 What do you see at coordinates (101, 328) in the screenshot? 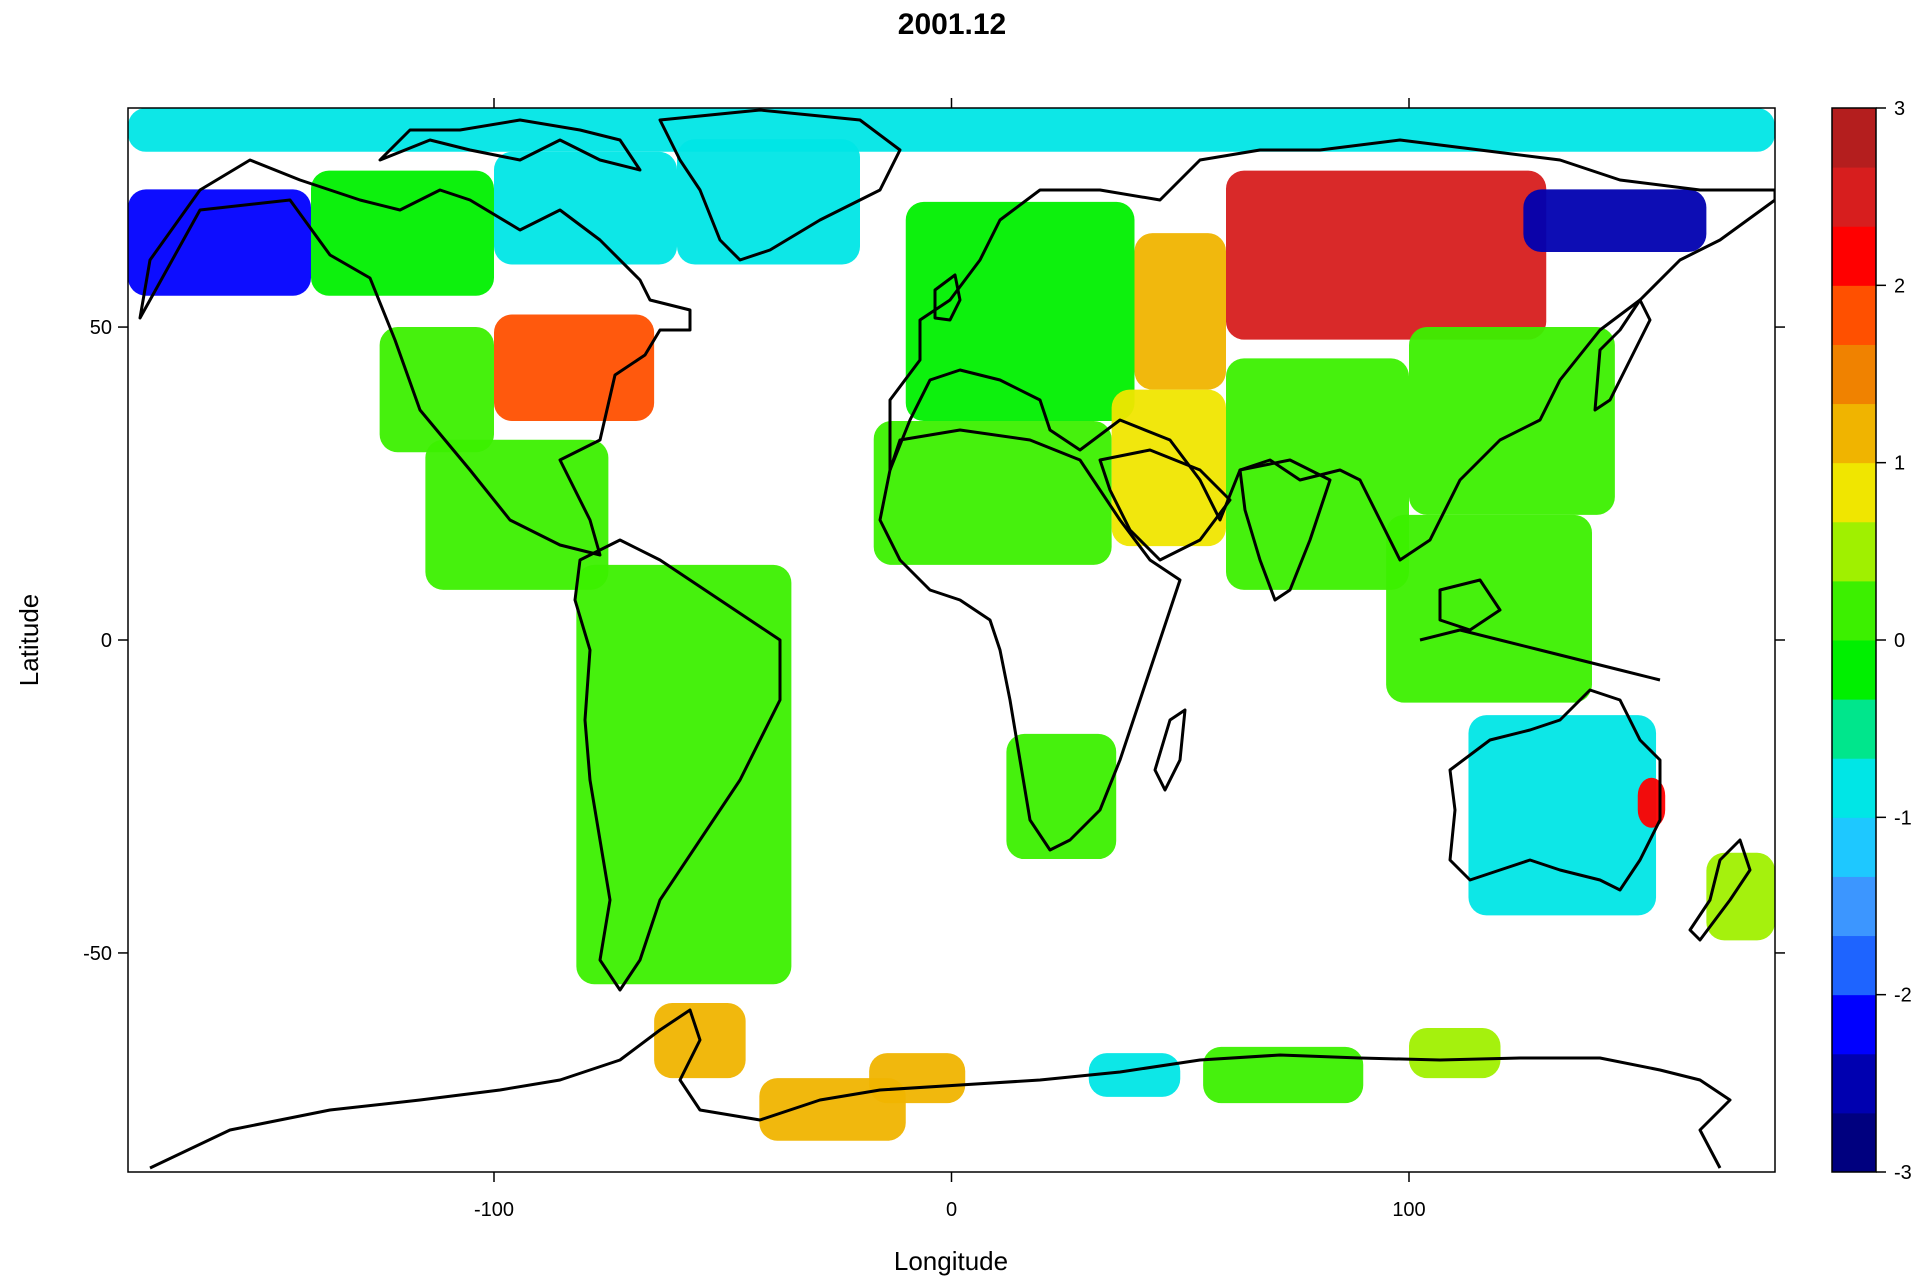
I see `y-tick-label-0: 50` at bounding box center [101, 328].